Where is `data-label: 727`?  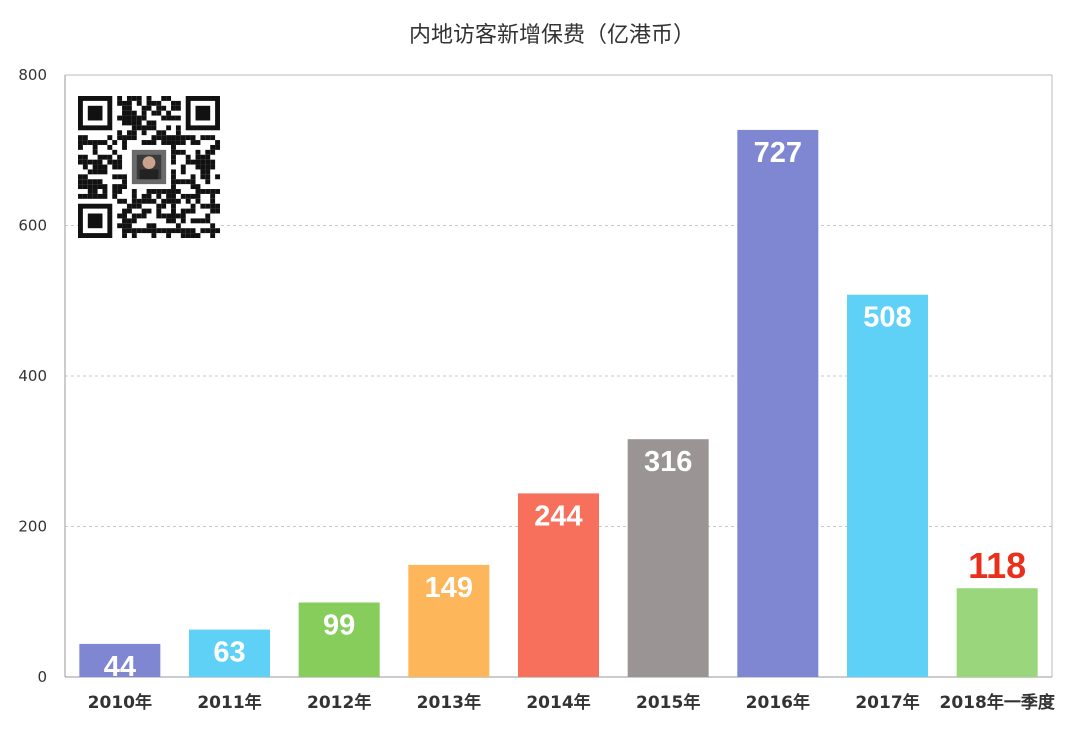 data-label: 727 is located at coordinates (778, 153).